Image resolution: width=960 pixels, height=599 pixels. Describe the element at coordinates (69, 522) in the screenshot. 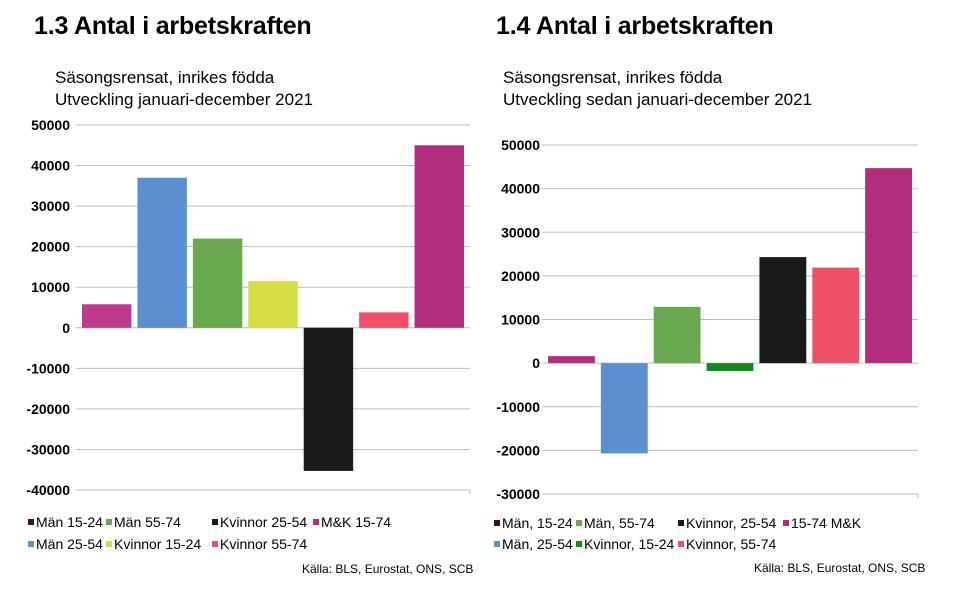

I see `legend-label: Män 15-24` at that location.